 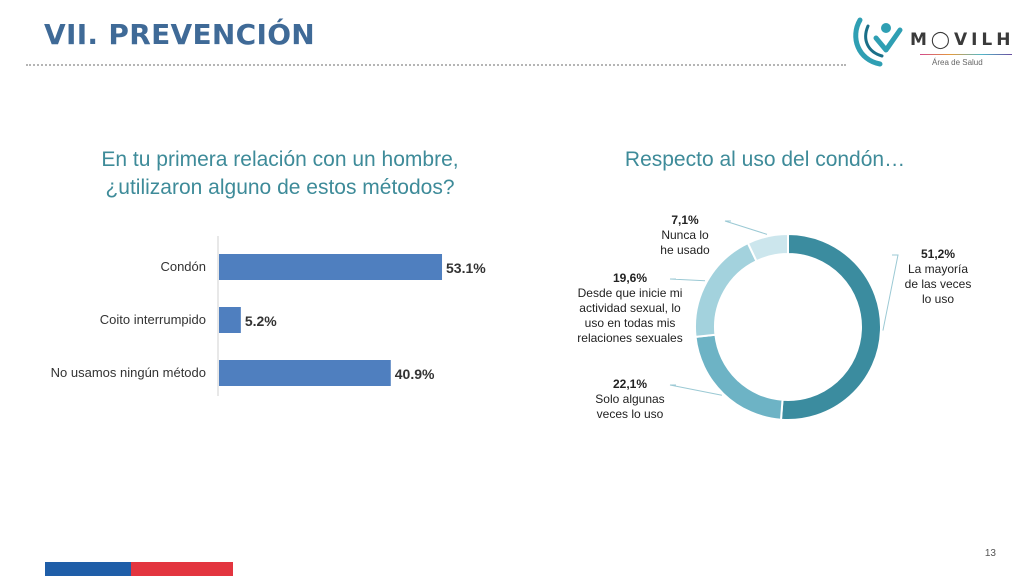 I want to click on bar-value-label: 40.9%, so click(x=415, y=374).